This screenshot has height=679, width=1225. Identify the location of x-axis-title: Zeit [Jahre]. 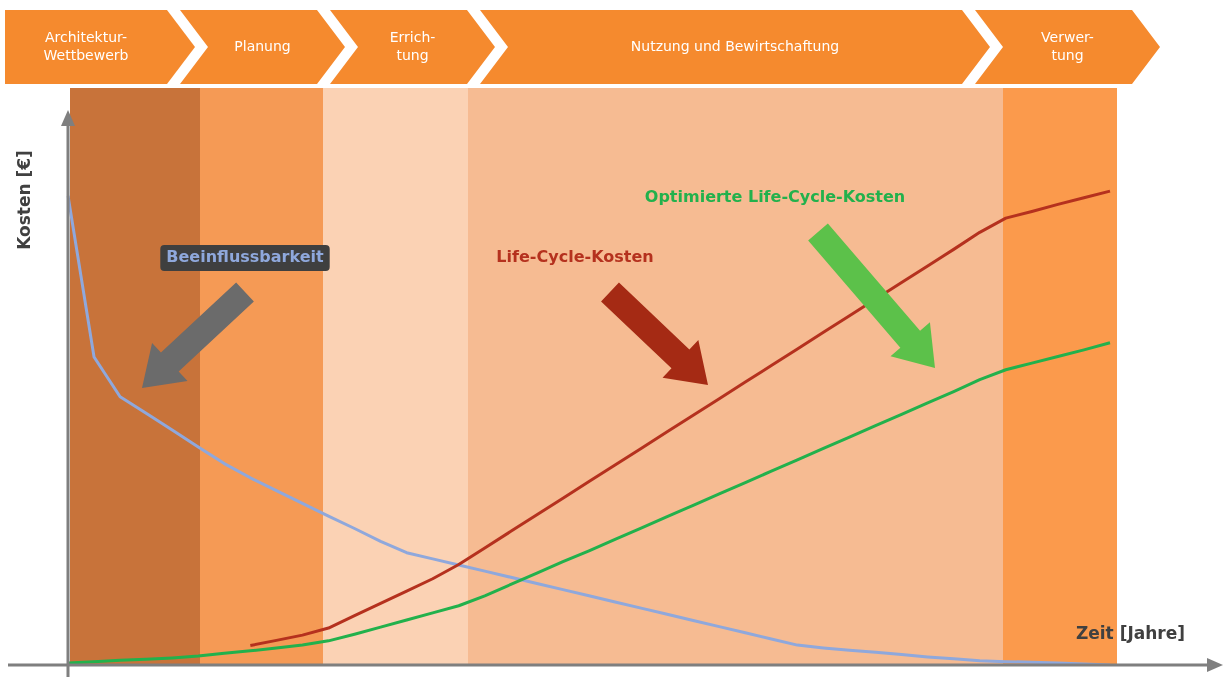
(1130, 632).